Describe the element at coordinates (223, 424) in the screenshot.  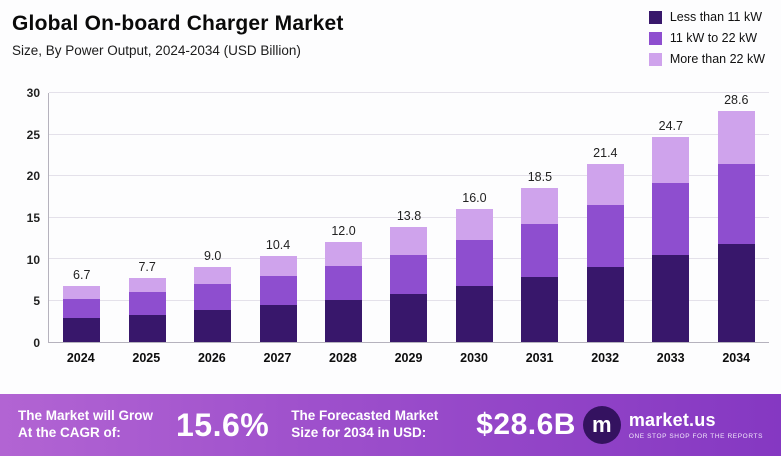
I see `cagr-value: 15.6%` at that location.